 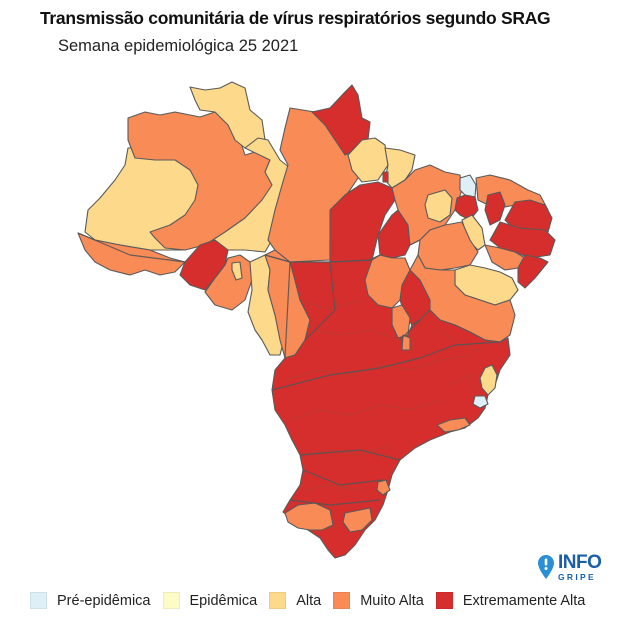 I want to click on legend-item-extremamente-alta: Extremamente Alta, so click(x=510, y=600).